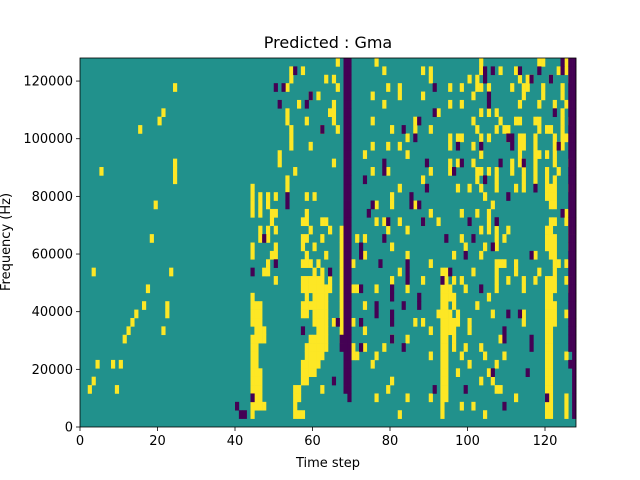 The width and height of the screenshot is (640, 480). Describe the element at coordinates (52, 255) in the screenshot. I see `y-tick-label: 60000` at that location.